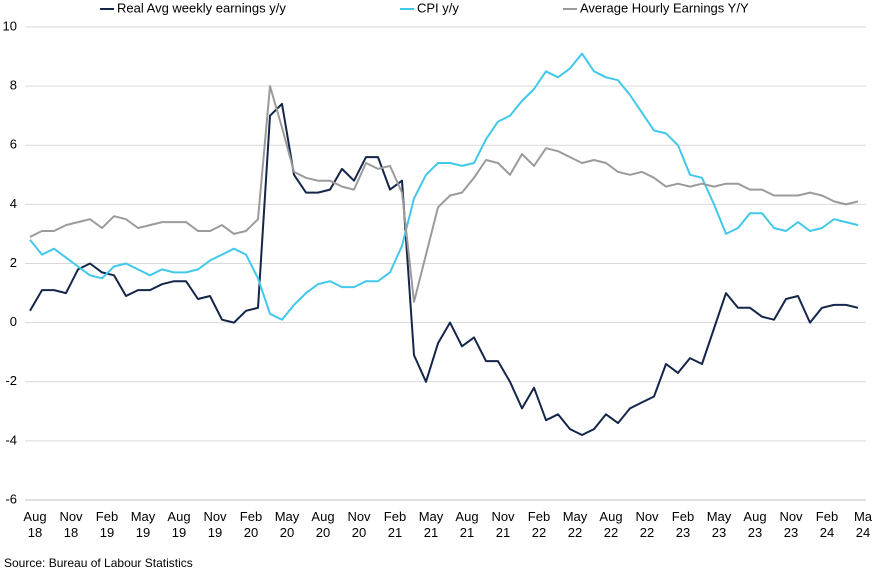 The height and width of the screenshot is (574, 874). Describe the element at coordinates (201, 7) in the screenshot. I see `legend-label: Real Avg weekly earnings y/y` at that location.